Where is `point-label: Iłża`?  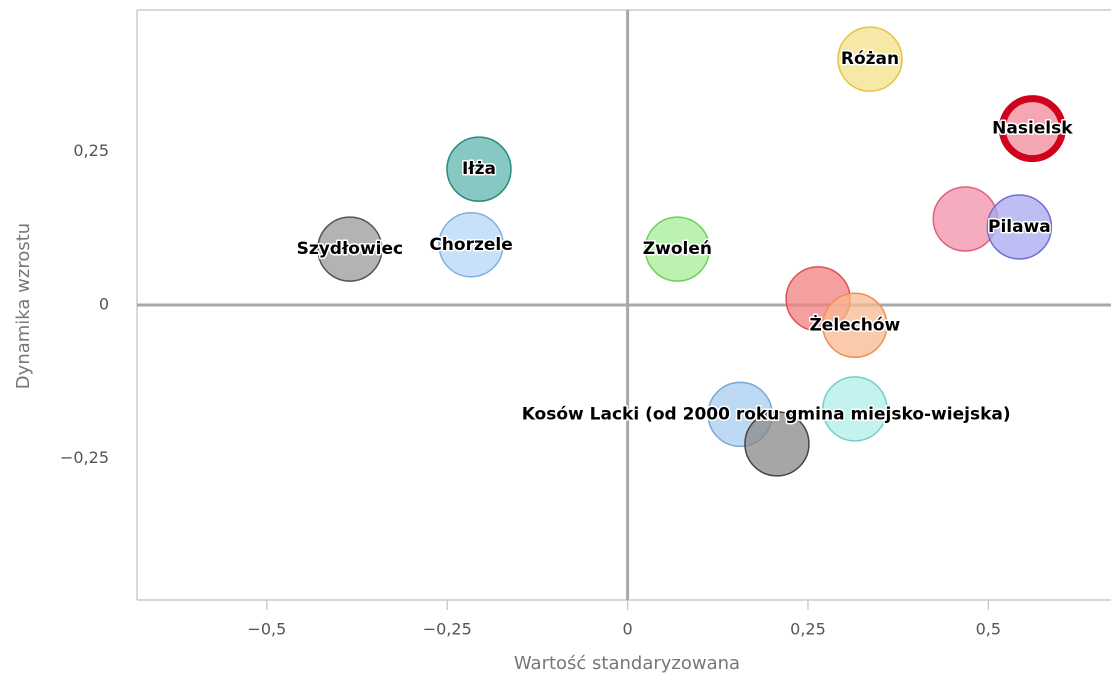 point-label: Iłża is located at coordinates (479, 169).